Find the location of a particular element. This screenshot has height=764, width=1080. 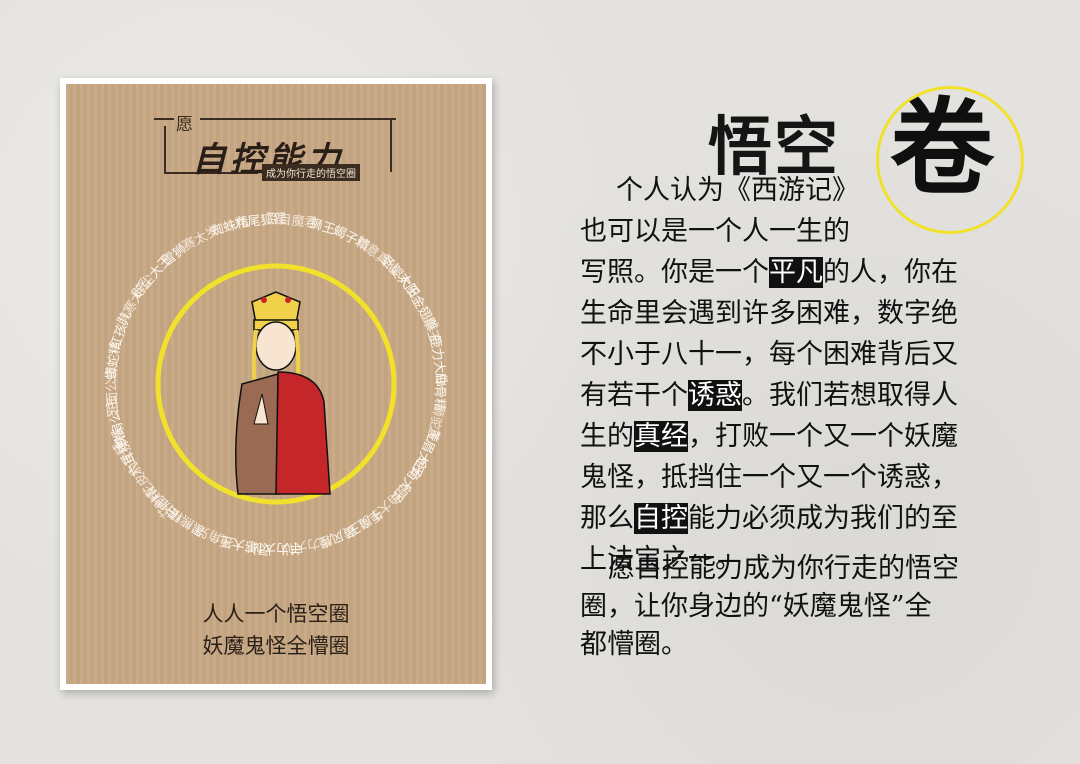

essay-text: 的人，你在 is located at coordinates (890, 272).